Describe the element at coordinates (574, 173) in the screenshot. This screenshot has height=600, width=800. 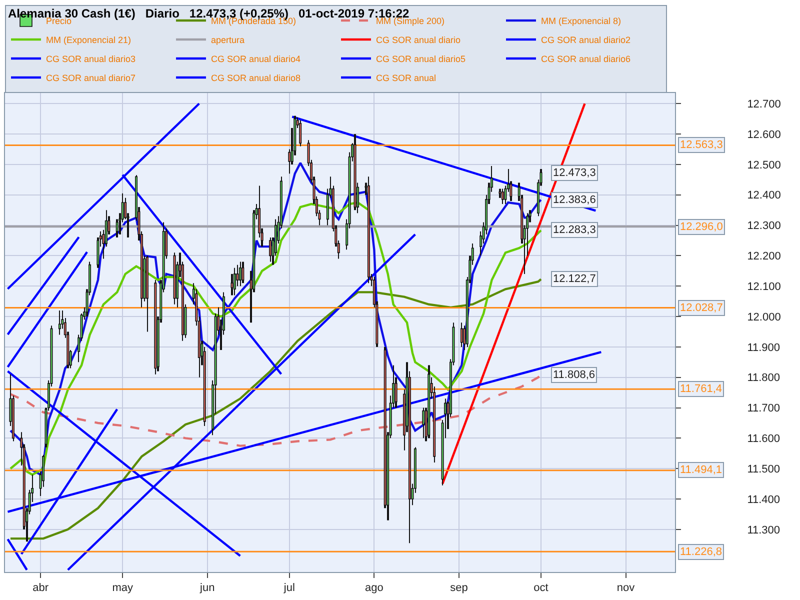
I see `annotation: 12.473,3` at that location.